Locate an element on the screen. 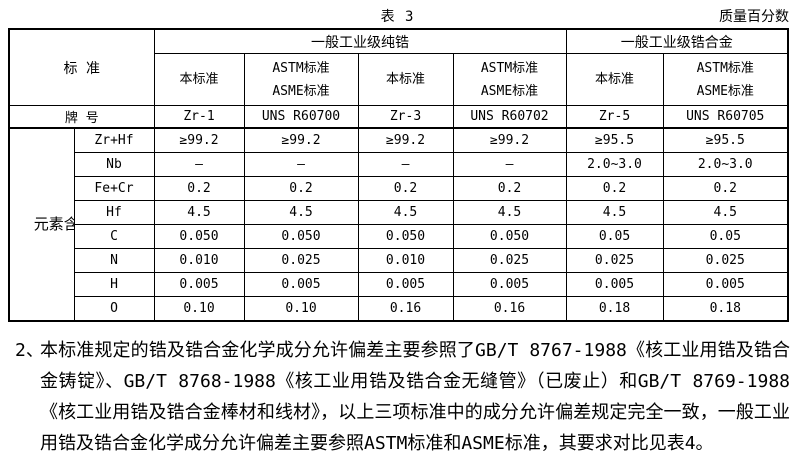 Image resolution: width=795 pixels, height=461 pixels. element-cell: C is located at coordinates (114, 236).